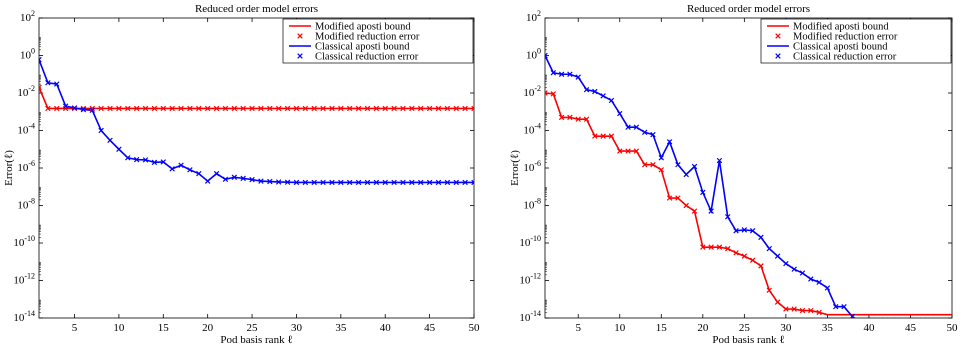  I want to click on chart-1-legend-entry-2-label: Modified reduction error, so click(367, 37).